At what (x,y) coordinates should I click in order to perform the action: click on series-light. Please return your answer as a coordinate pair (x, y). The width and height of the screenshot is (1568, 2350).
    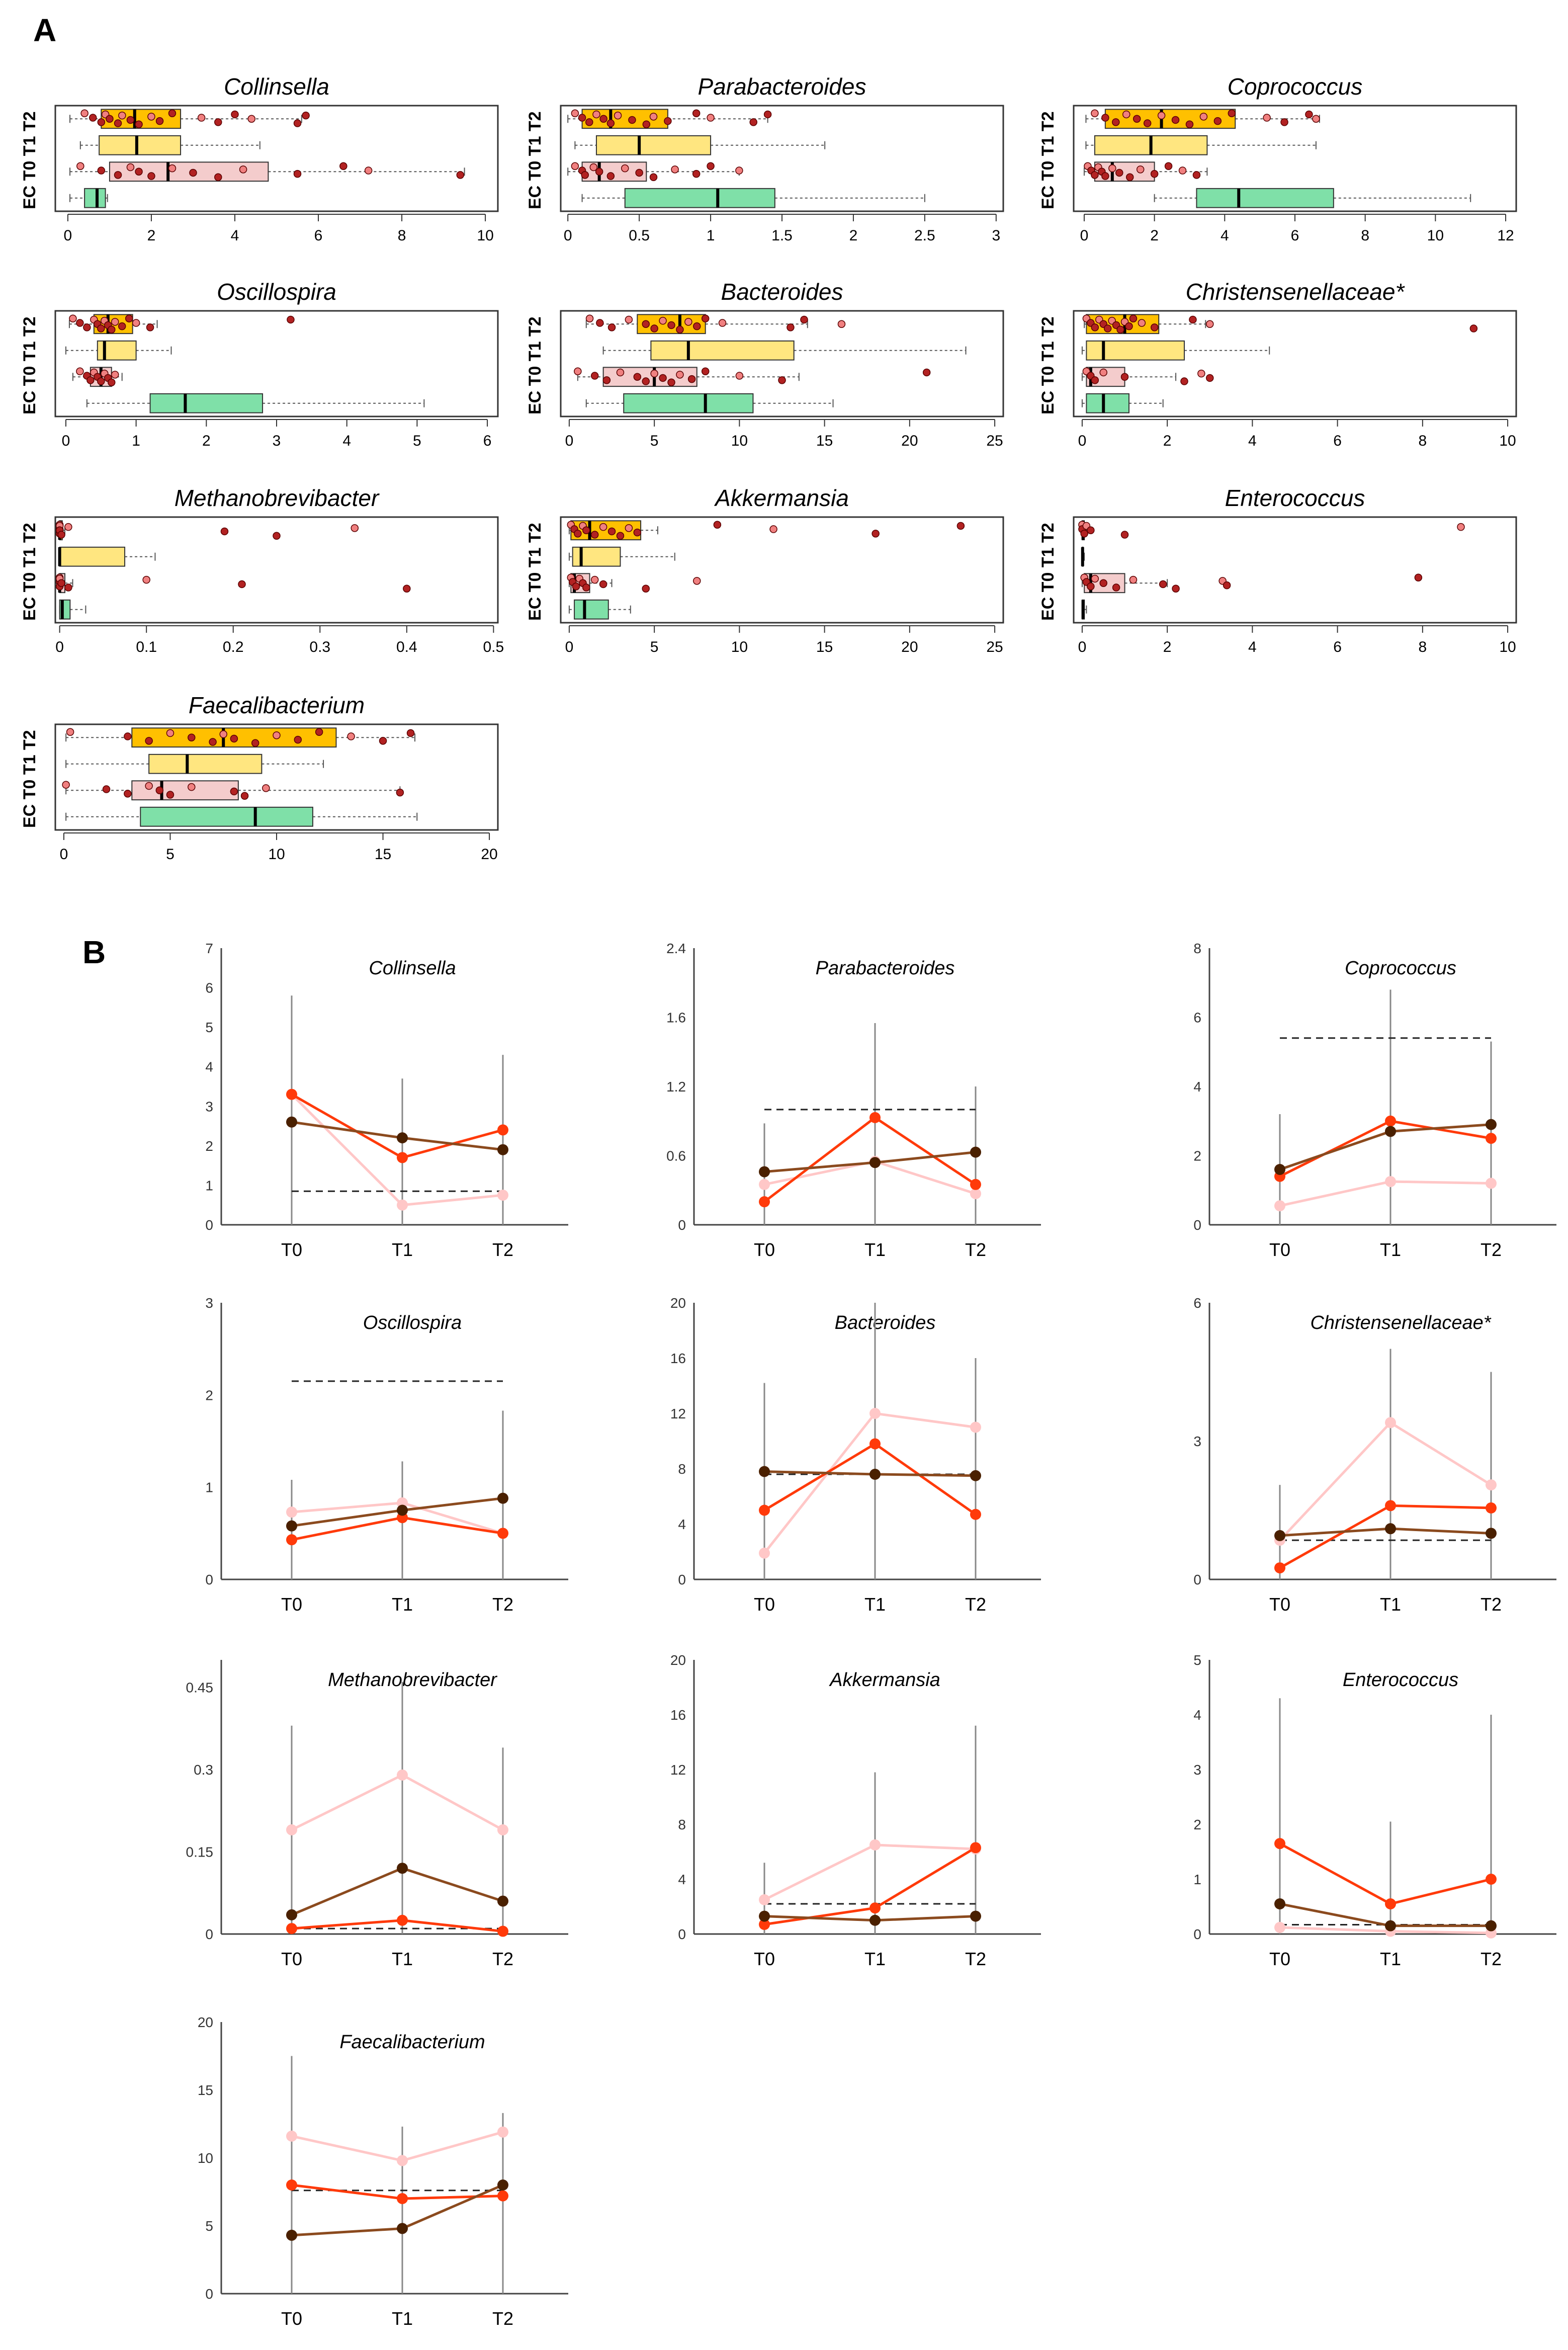
    Looking at the image, I should click on (870, 1872).